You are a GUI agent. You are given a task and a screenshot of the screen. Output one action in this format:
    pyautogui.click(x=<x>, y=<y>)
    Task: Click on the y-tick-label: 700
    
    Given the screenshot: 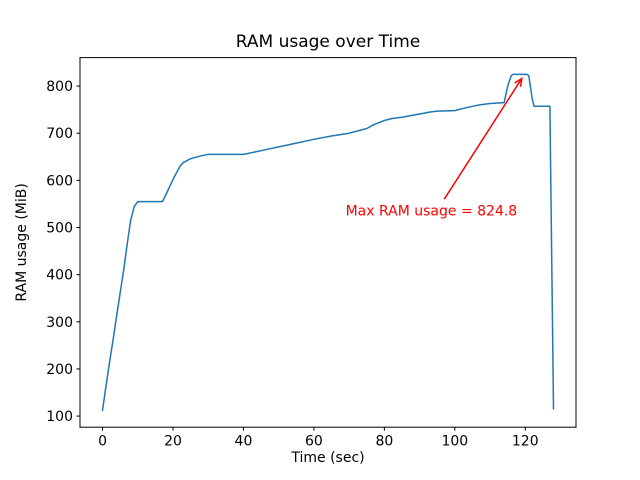 What is the action you would take?
    pyautogui.click(x=59, y=134)
    